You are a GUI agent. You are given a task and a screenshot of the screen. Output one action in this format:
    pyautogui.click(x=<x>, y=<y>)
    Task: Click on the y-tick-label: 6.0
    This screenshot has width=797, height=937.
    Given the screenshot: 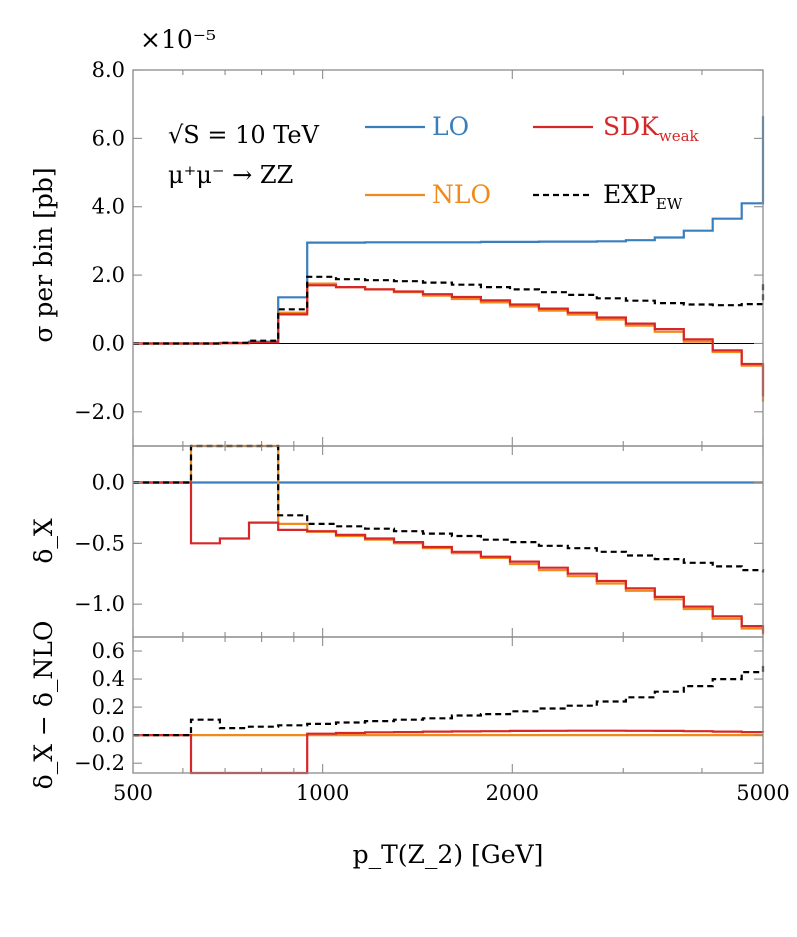 What is the action you would take?
    pyautogui.click(x=108, y=138)
    